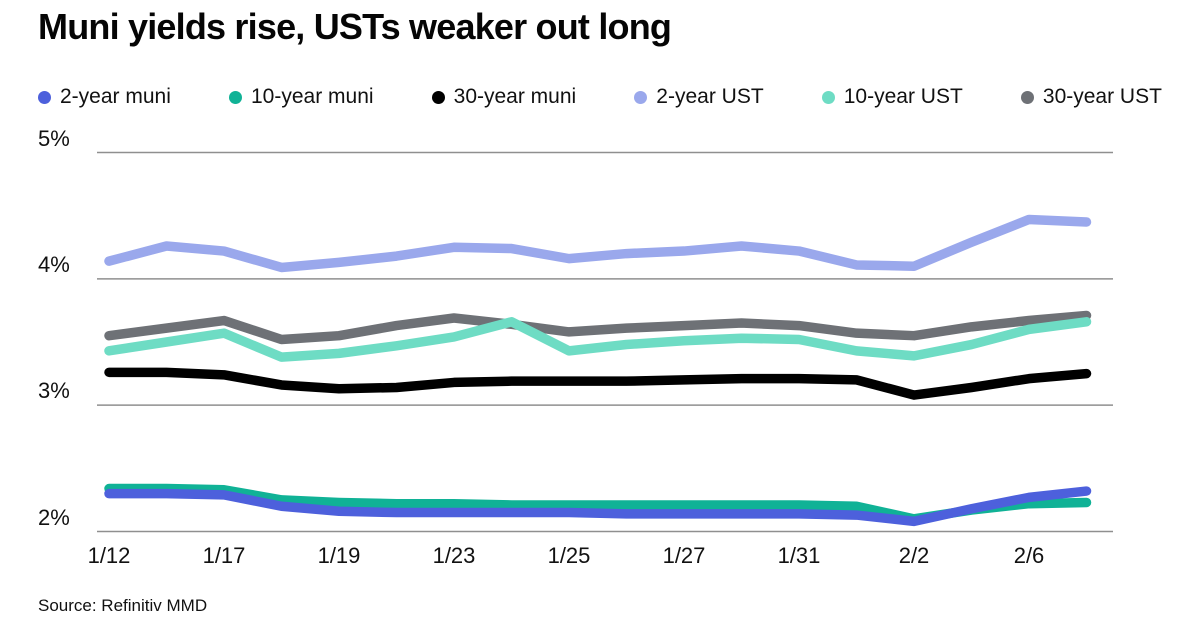 The height and width of the screenshot is (630, 1200). What do you see at coordinates (710, 96) in the screenshot?
I see `legend-label: 2-year UST` at bounding box center [710, 96].